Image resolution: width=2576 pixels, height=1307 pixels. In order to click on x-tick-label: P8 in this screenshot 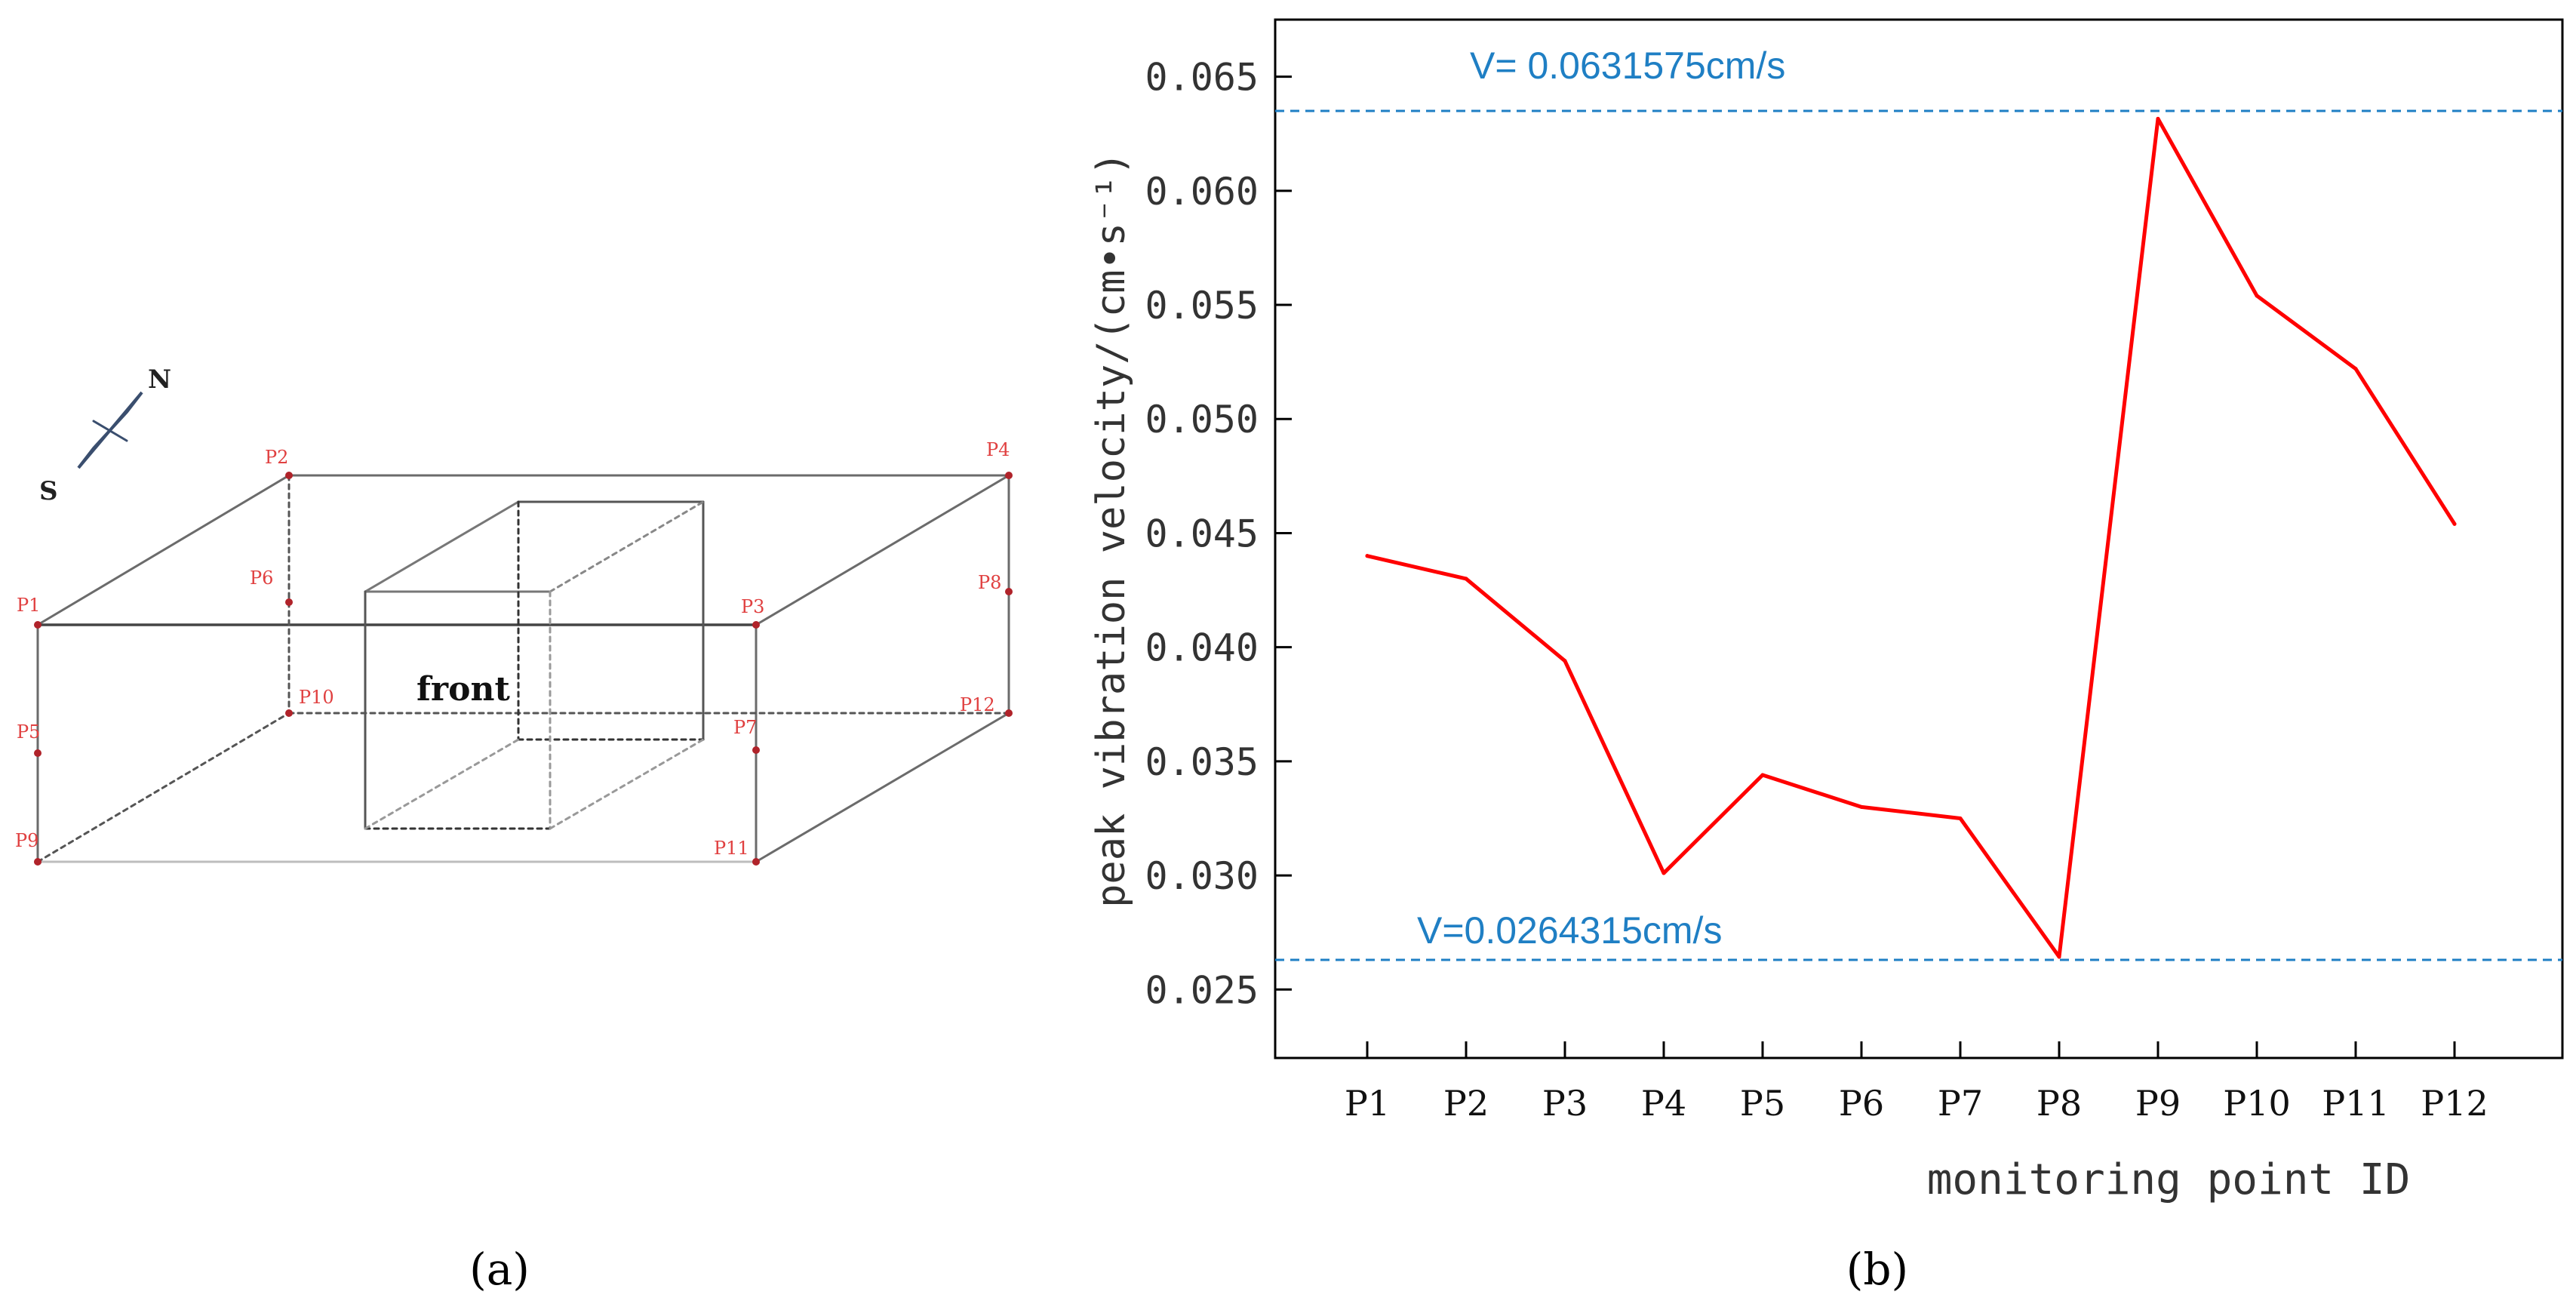, I will do `click(2059, 1103)`.